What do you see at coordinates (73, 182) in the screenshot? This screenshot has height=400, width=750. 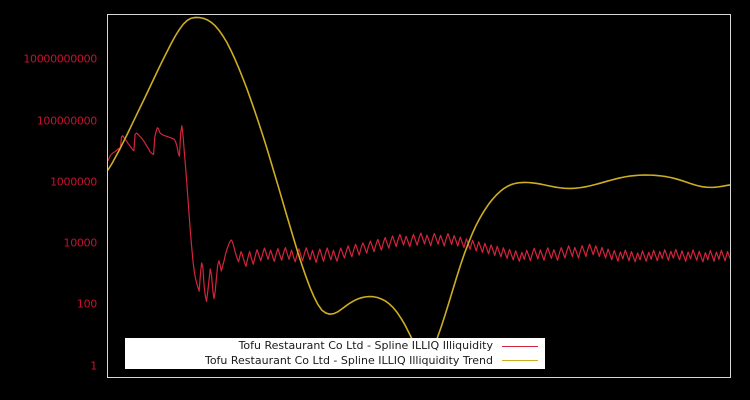 I see `y-tick-label: 1000000` at bounding box center [73, 182].